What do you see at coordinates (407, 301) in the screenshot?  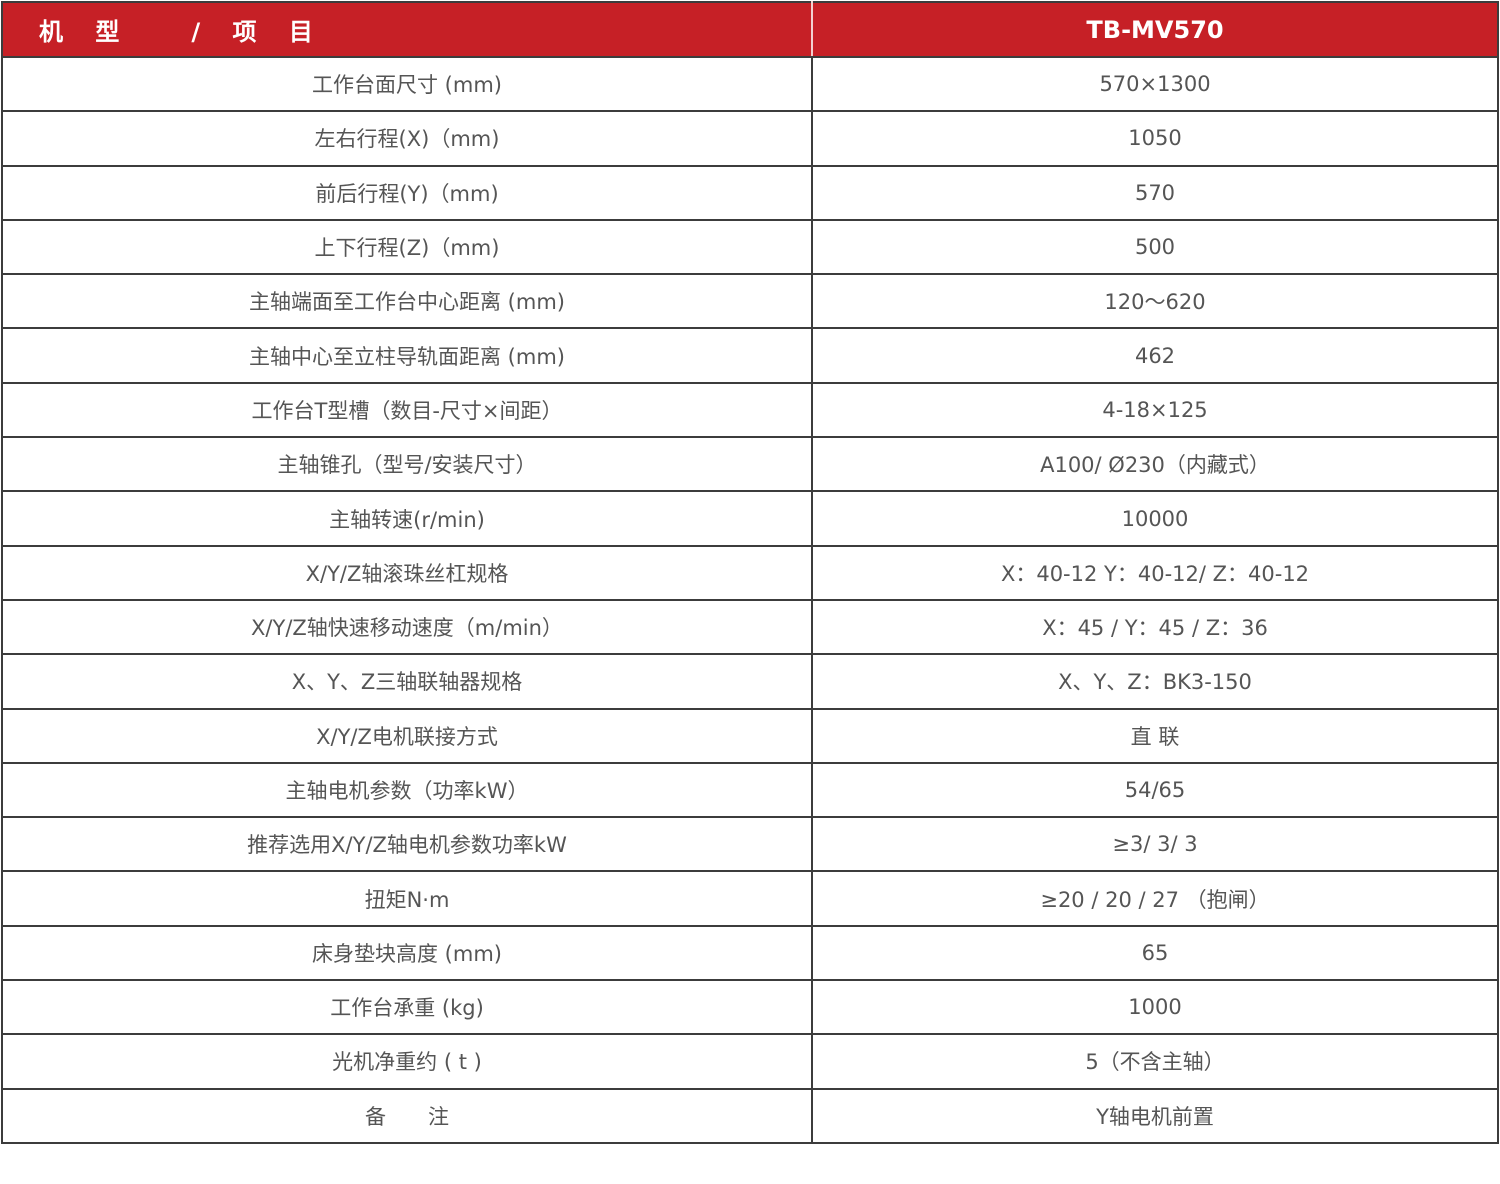 I see `spec-item: 主轴端面至工作台中心距离 (mm)` at bounding box center [407, 301].